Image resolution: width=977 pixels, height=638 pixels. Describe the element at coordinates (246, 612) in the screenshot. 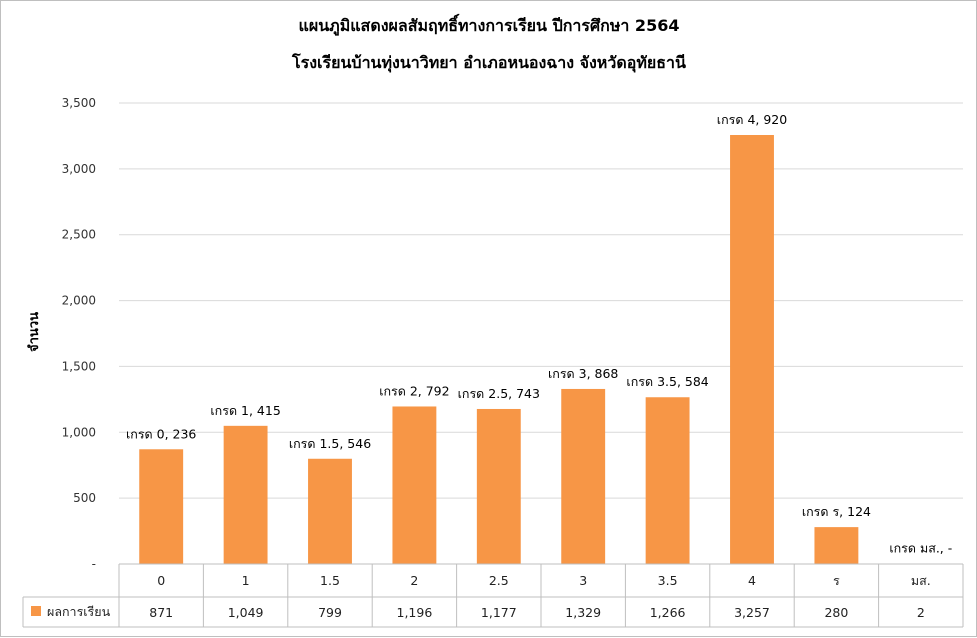

I see `table-value: 1,049` at that location.